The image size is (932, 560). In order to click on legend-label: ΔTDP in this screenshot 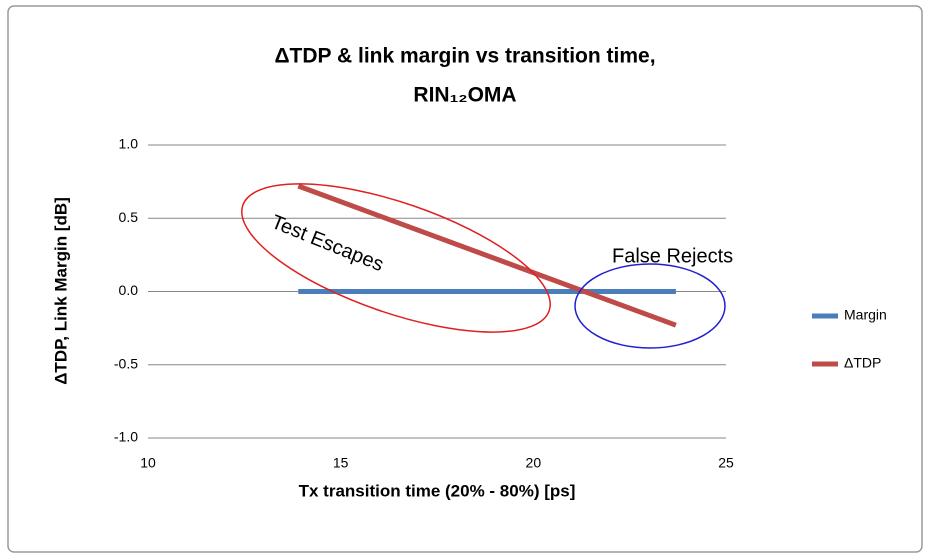, I will do `click(862, 363)`.